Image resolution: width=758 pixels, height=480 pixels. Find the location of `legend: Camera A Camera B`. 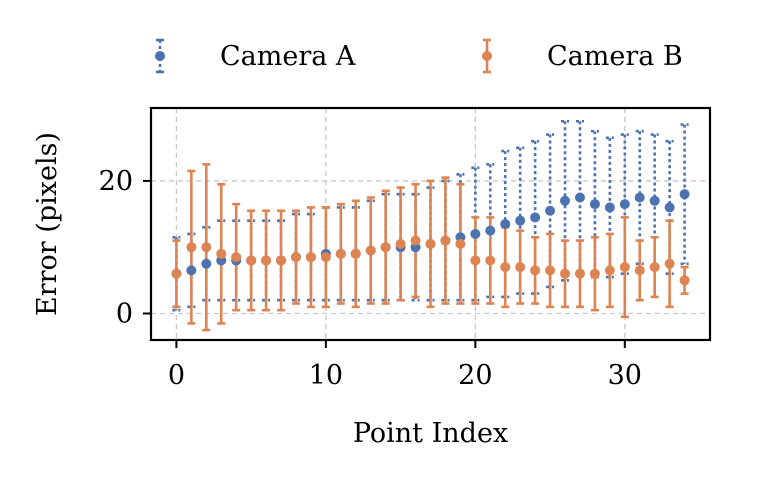

legend: Camera A Camera B is located at coordinates (419, 56).